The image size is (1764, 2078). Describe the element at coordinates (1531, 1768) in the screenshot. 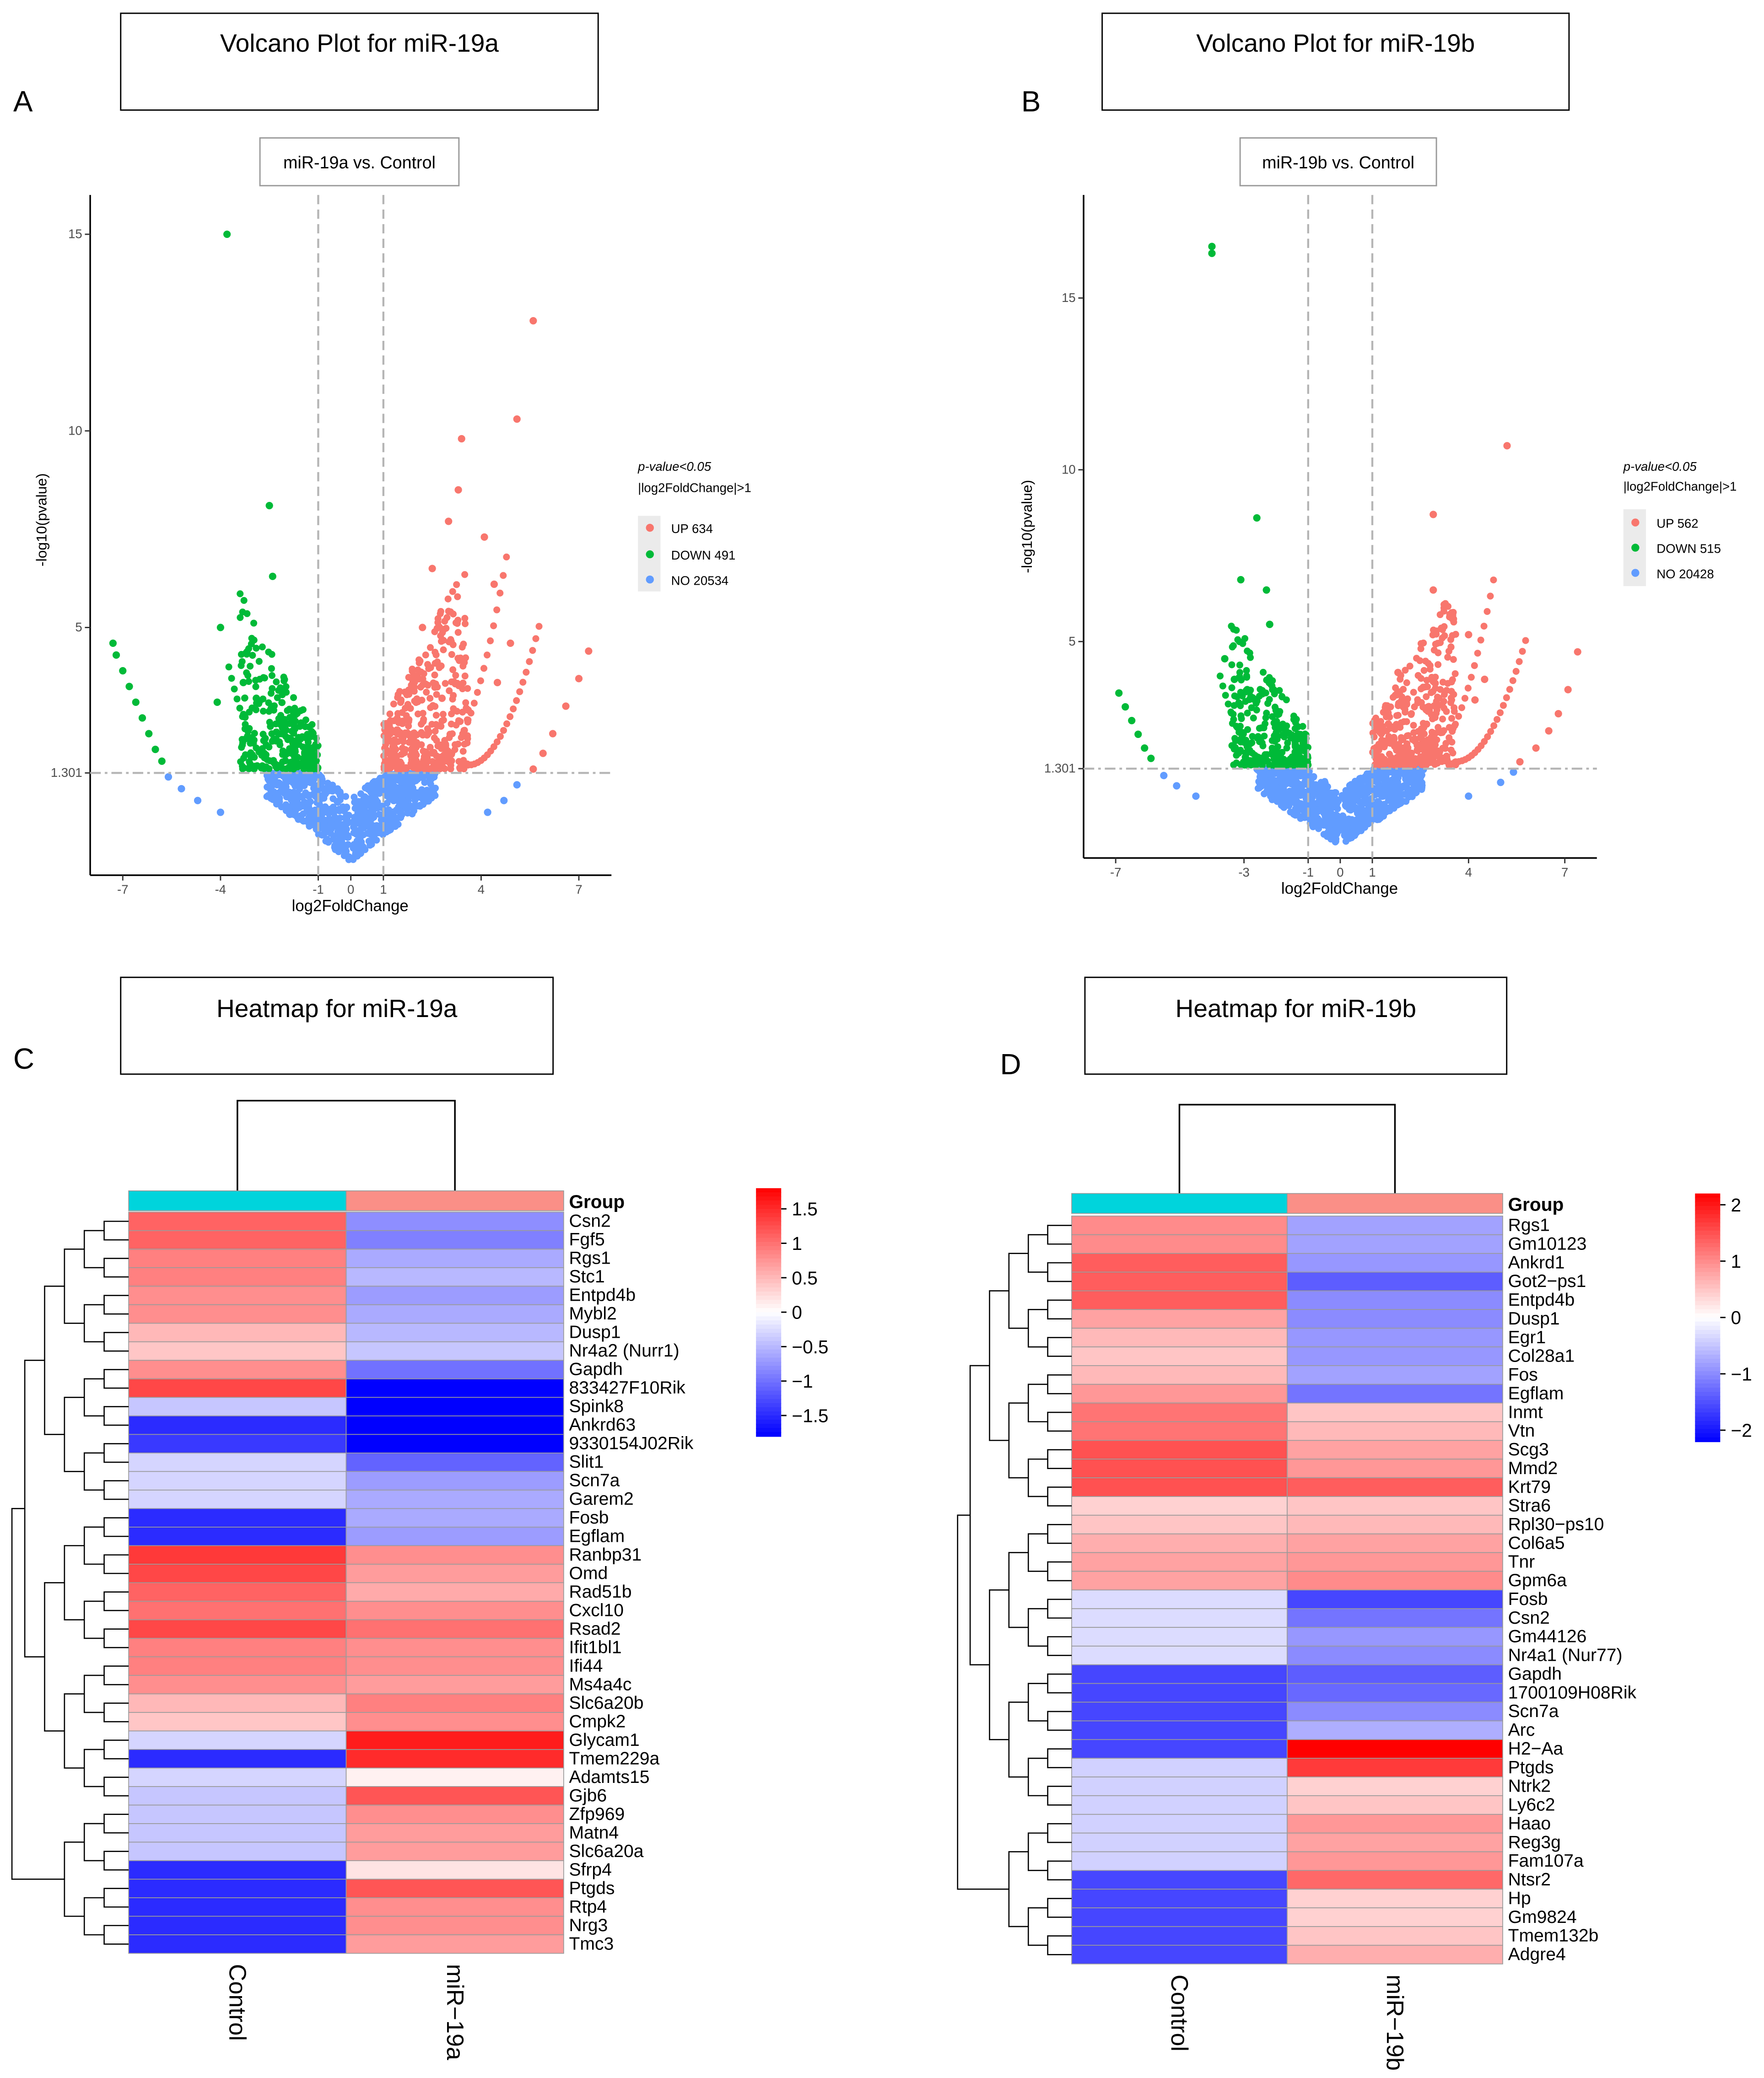

I see `row-label: Ptgds` at that location.